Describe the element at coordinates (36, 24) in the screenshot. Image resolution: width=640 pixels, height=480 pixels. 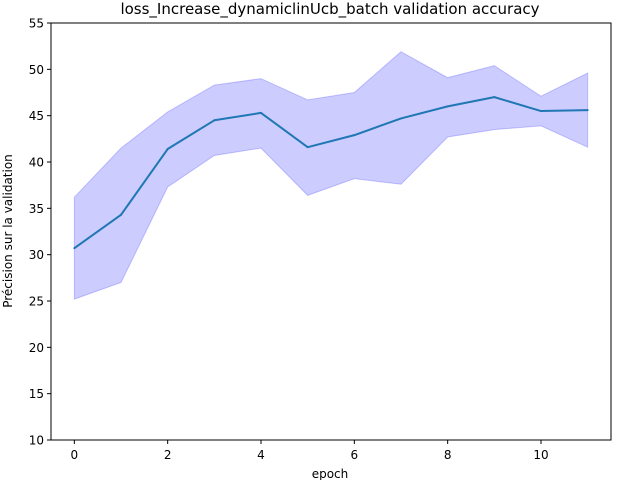
I see `y-tick-label: 55` at that location.